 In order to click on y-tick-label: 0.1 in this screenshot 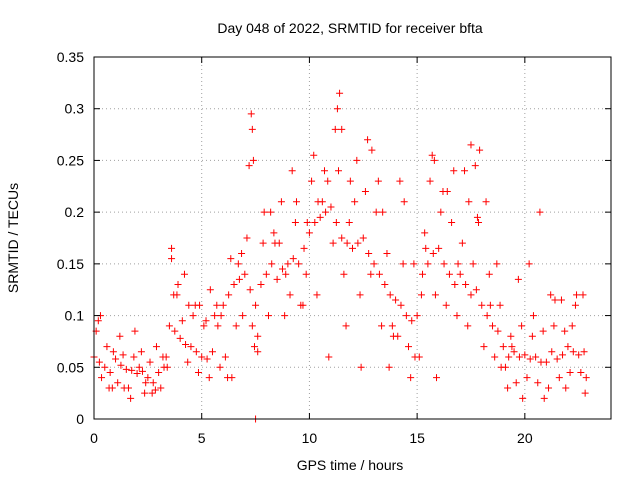, I will do `click(75, 316)`.